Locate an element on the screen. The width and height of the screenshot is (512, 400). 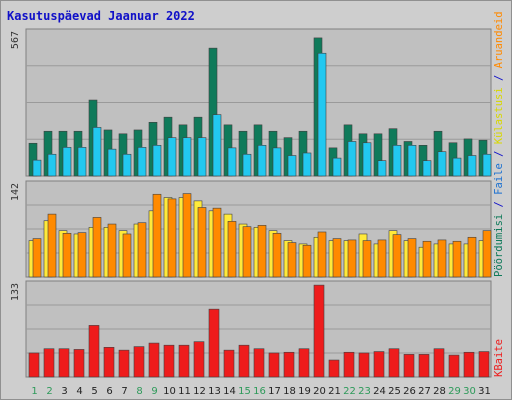
x-tick-label: 1 is located at coordinates (34, 391).